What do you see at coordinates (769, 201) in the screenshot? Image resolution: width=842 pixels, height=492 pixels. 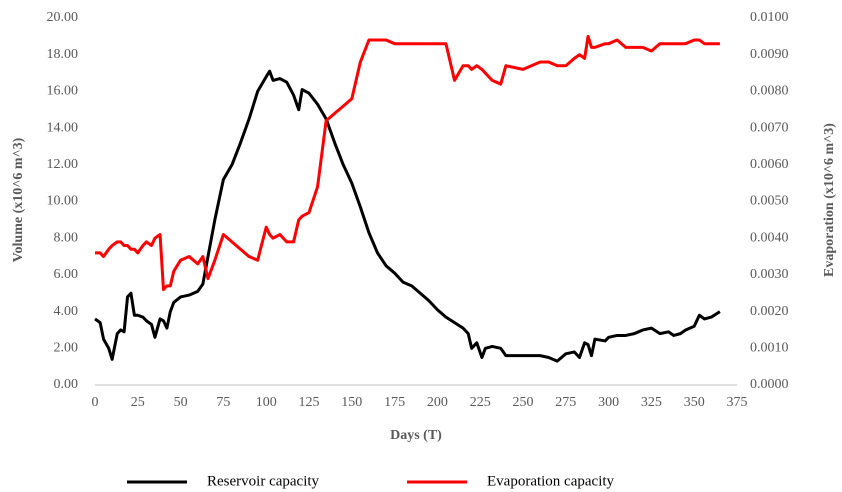 I see `y2-tick-label: 0.0050` at bounding box center [769, 201].